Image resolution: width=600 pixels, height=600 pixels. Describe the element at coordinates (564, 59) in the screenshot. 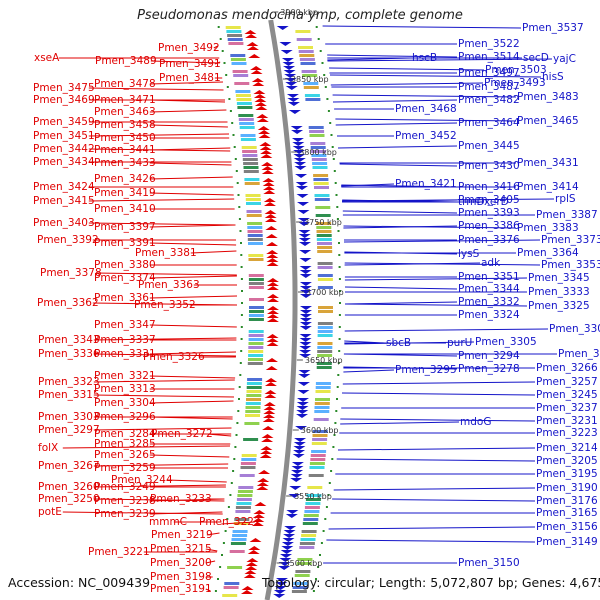

I see `gene-label-right: yajC` at that location.